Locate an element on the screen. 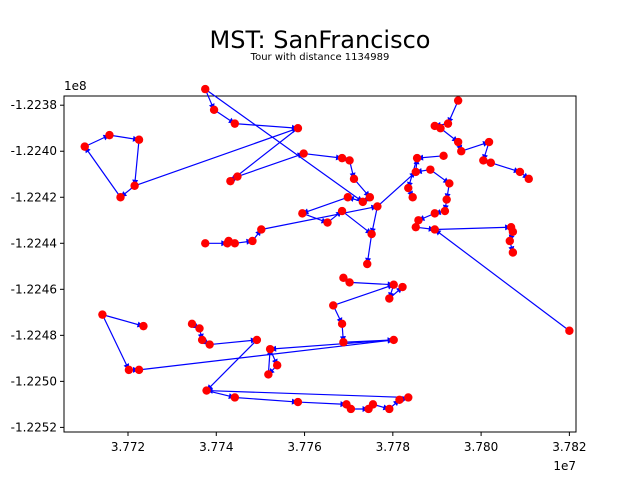  x-tick-label: 3.782 is located at coordinates (569, 447).